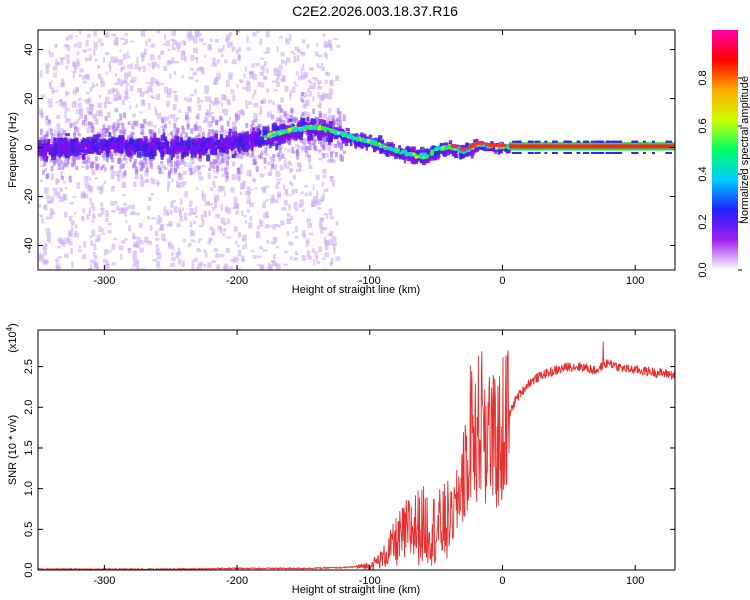  What do you see at coordinates (29, 488) in the screenshot?
I see `snr-y-tick-label: 1.0` at bounding box center [29, 488].